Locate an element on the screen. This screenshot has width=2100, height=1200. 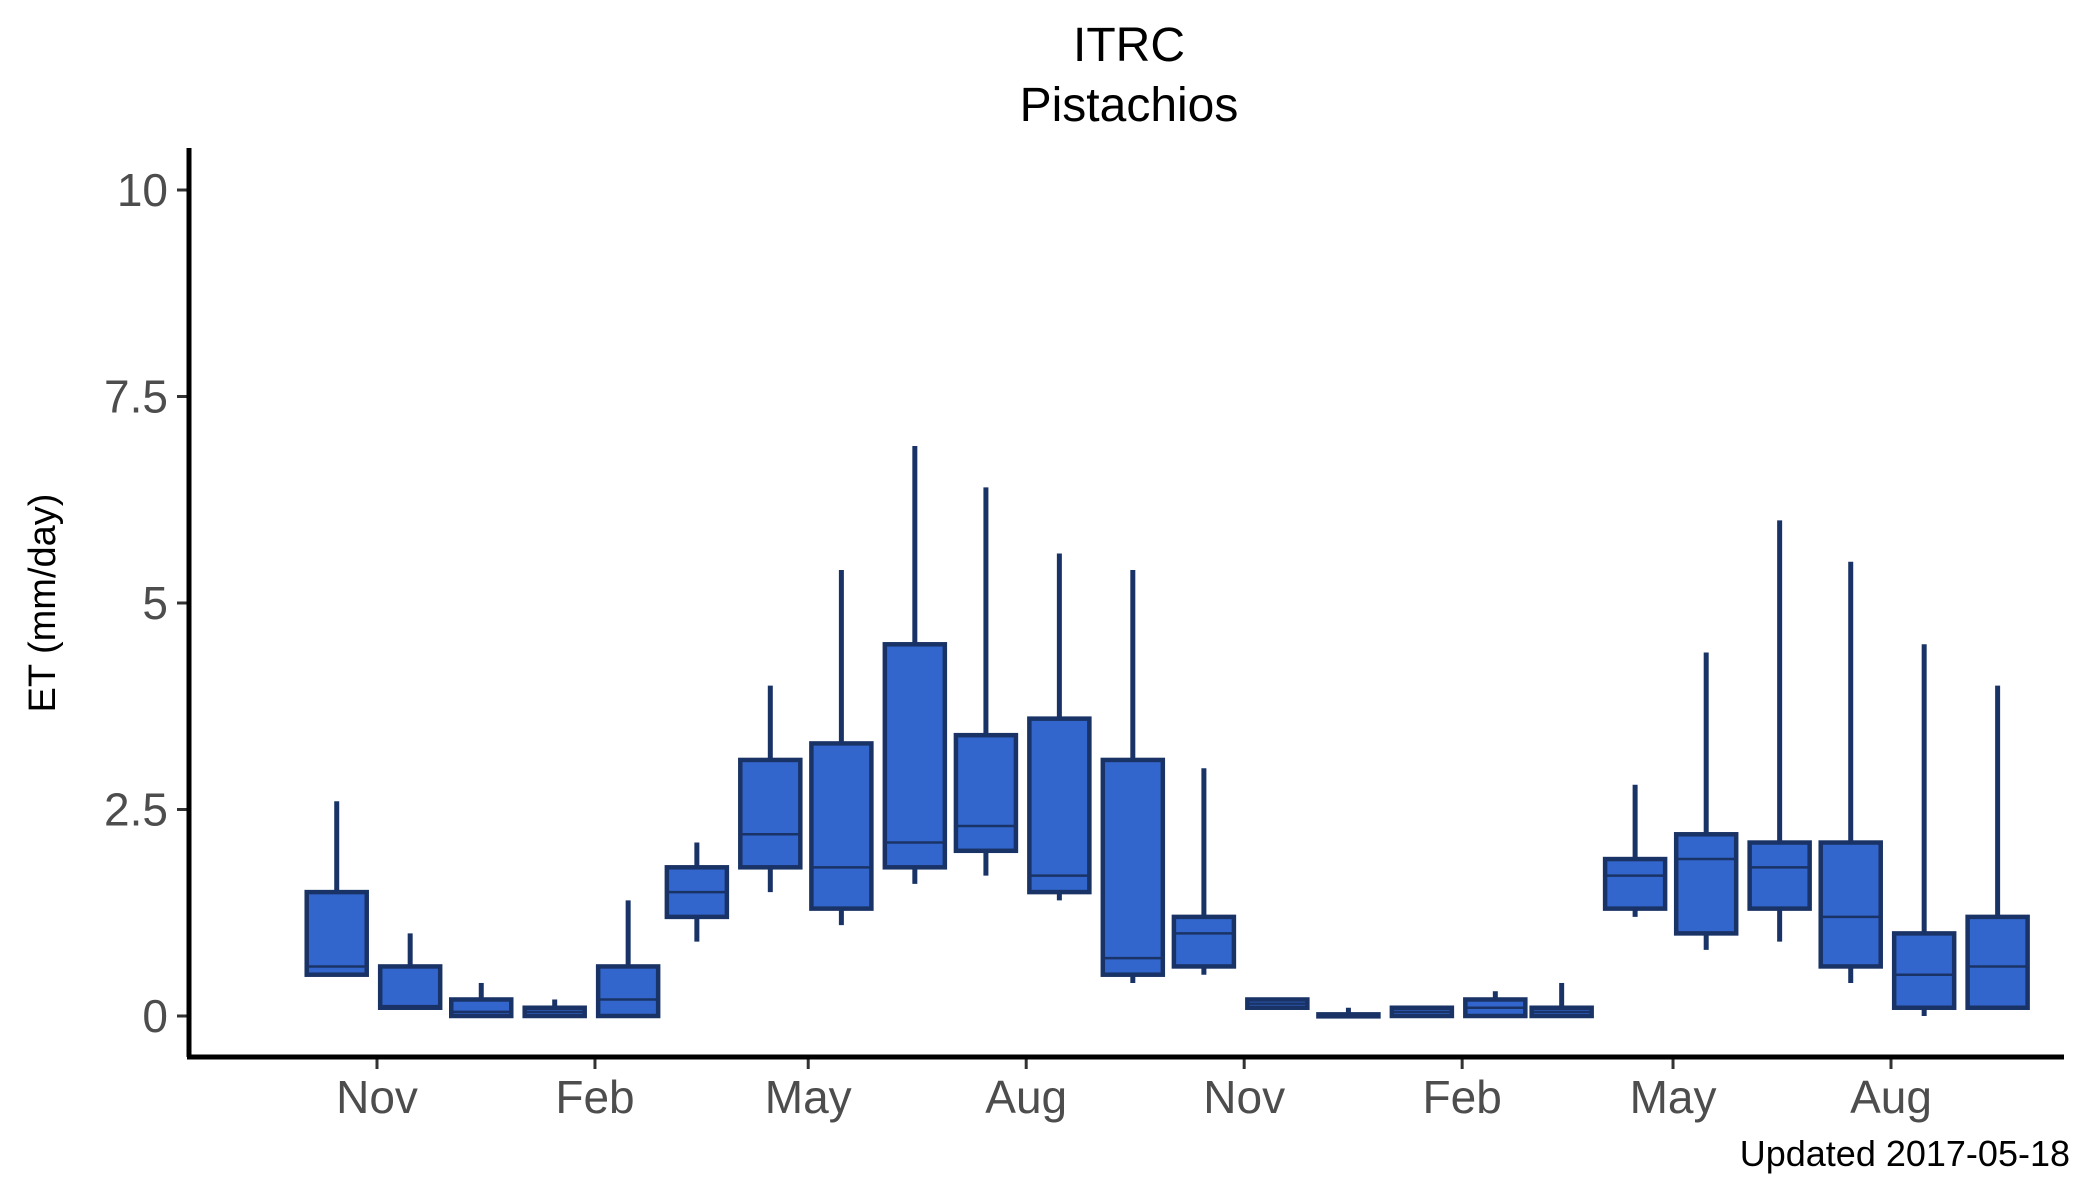
chart-title: ITRC is located at coordinates (1129, 45).